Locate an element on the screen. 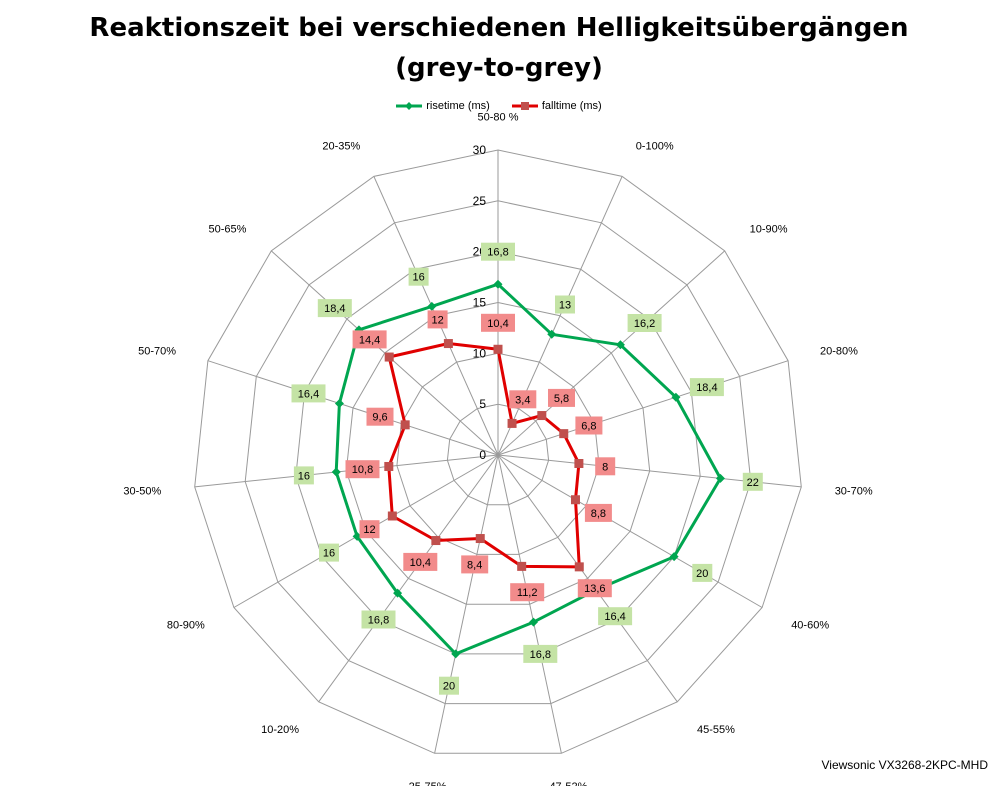 The height and width of the screenshot is (786, 998). risetime-data-label: 20 is located at coordinates (702, 574).